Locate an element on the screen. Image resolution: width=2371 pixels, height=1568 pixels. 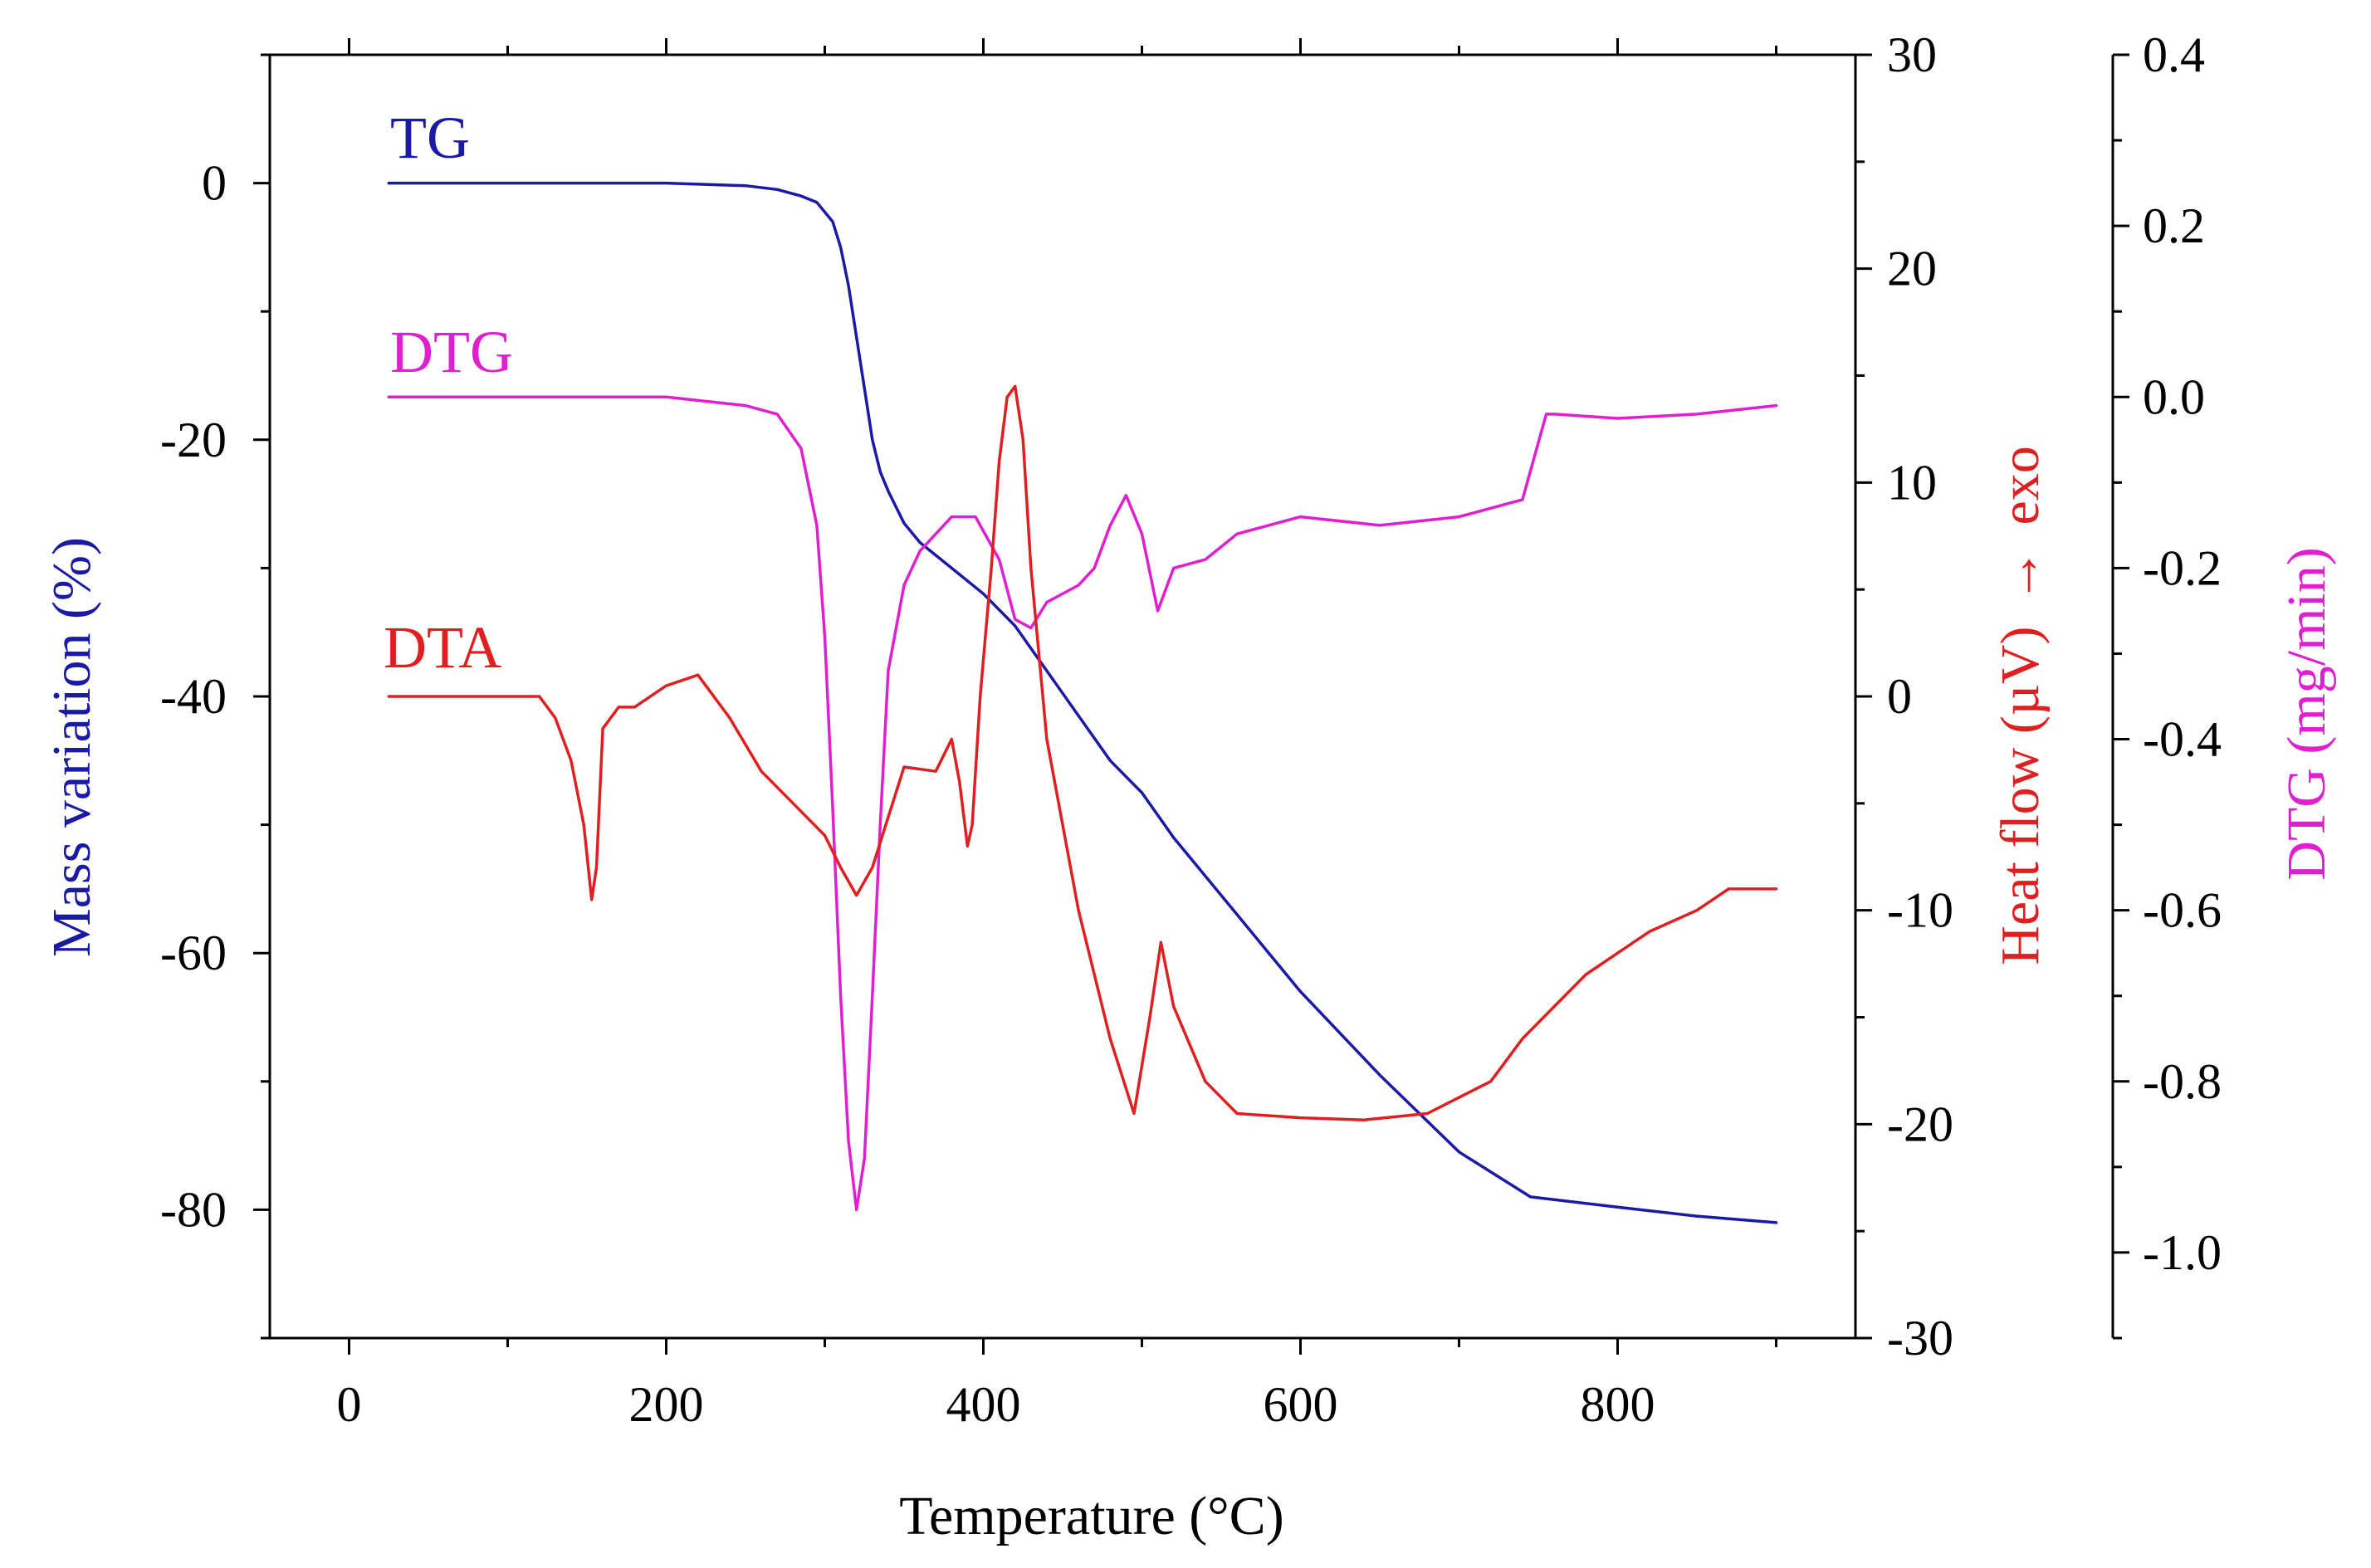
dtg-tick-label: -0.6 is located at coordinates (2182, 911).